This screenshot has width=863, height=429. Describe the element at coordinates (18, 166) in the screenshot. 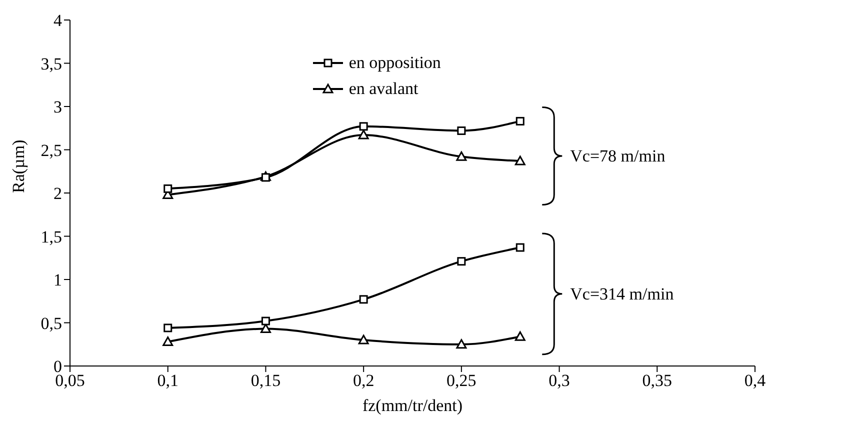

I see `y-axis-title: Ra(µm)` at that location.